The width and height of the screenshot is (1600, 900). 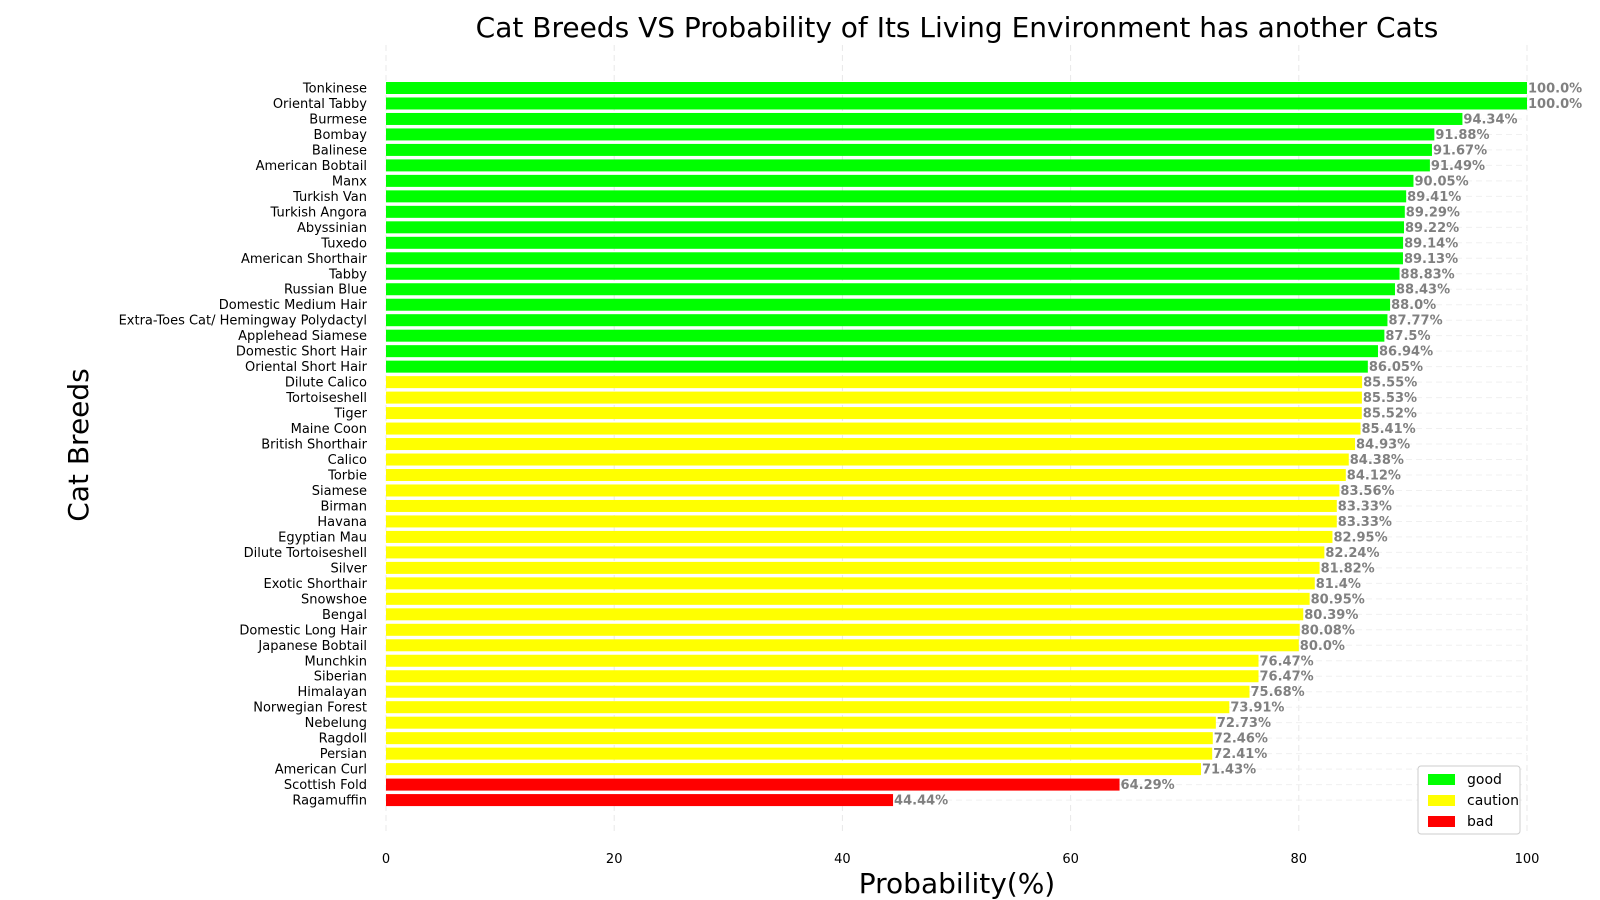 I want to click on category-label: Dilute Calico, so click(x=326, y=383).